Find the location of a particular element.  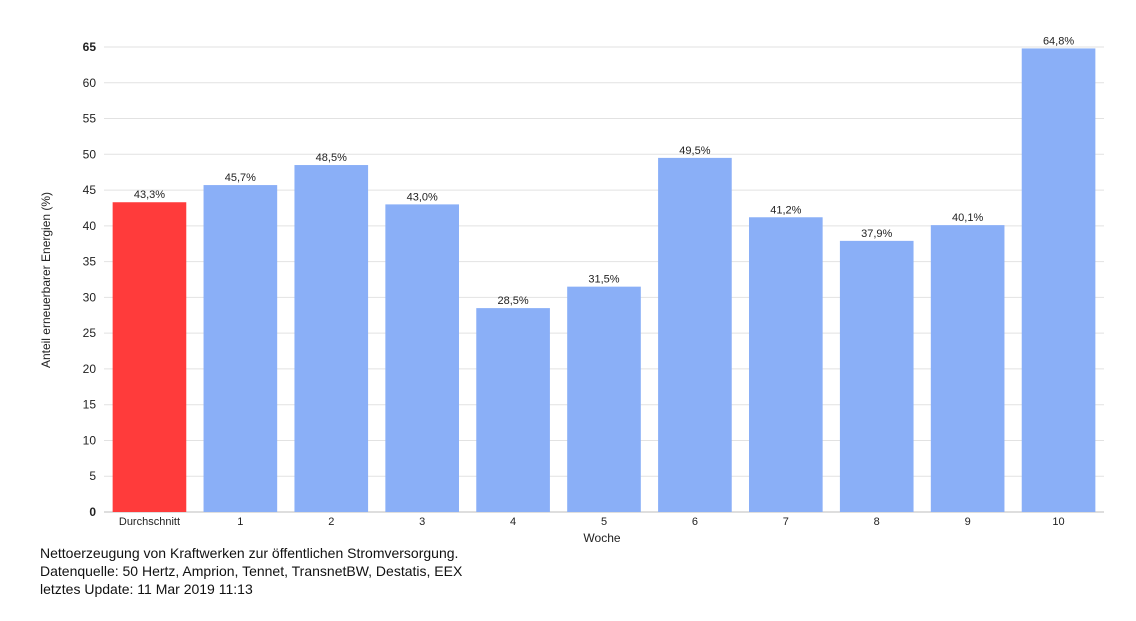

data-label: 48,5% is located at coordinates (331, 158).